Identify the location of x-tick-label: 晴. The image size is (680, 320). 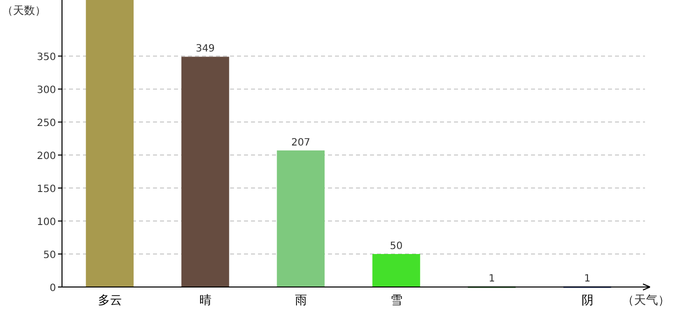
(205, 300).